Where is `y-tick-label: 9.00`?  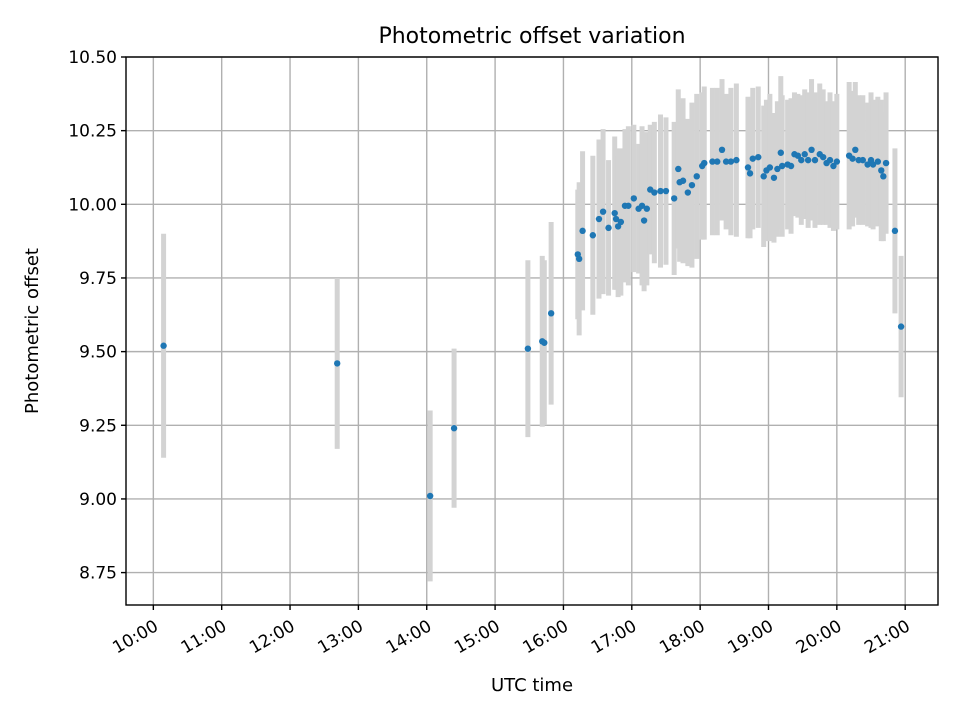
y-tick-label: 9.00 is located at coordinates (98, 500).